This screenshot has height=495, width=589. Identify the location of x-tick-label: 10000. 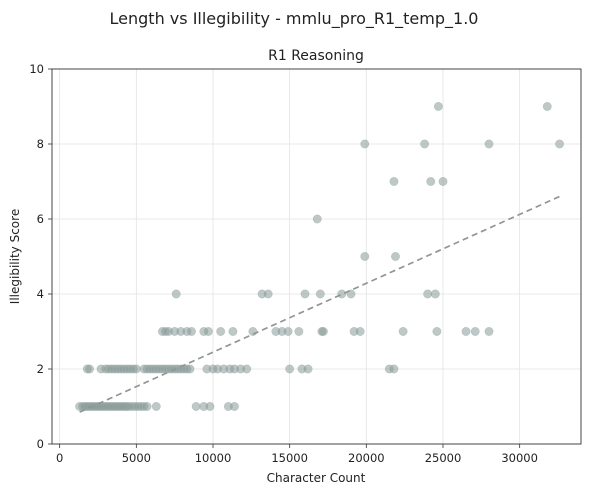
(213, 458).